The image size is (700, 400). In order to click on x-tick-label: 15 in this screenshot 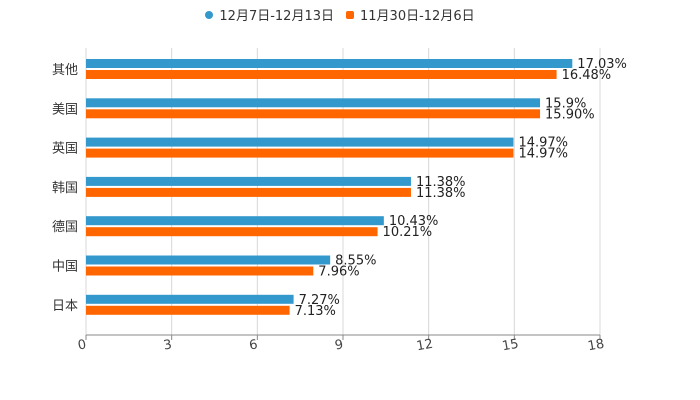, I will do `click(510, 346)`.